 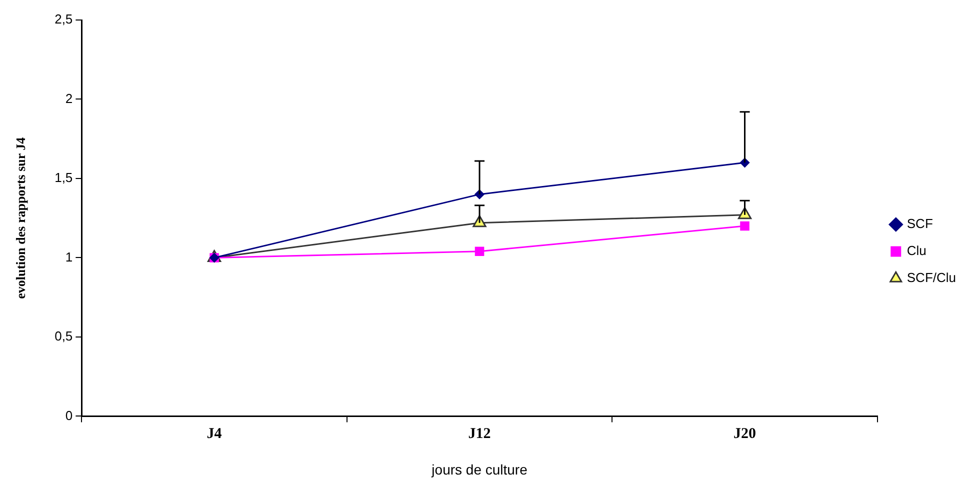 What do you see at coordinates (63, 336) in the screenshot?
I see `y-tick-label: 0,5` at bounding box center [63, 336].